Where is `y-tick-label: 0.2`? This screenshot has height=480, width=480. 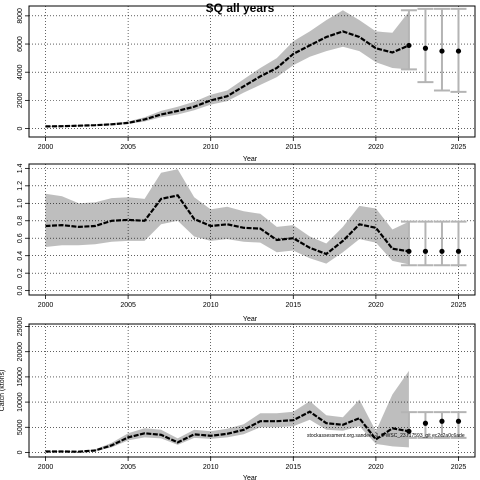 y-tick-label: 0.2 is located at coordinates (20, 273).